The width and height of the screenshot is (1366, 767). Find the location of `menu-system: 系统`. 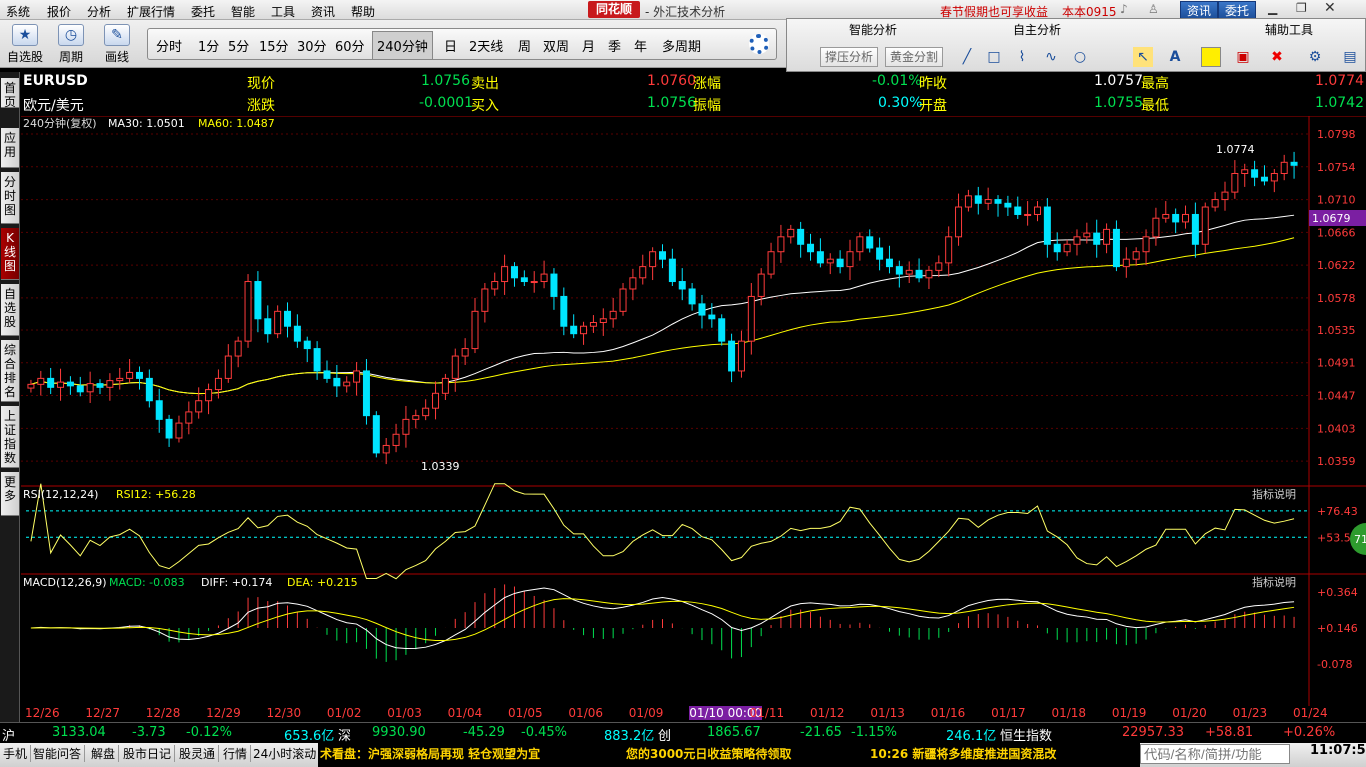

menu-system: 系统 is located at coordinates (18, 12).